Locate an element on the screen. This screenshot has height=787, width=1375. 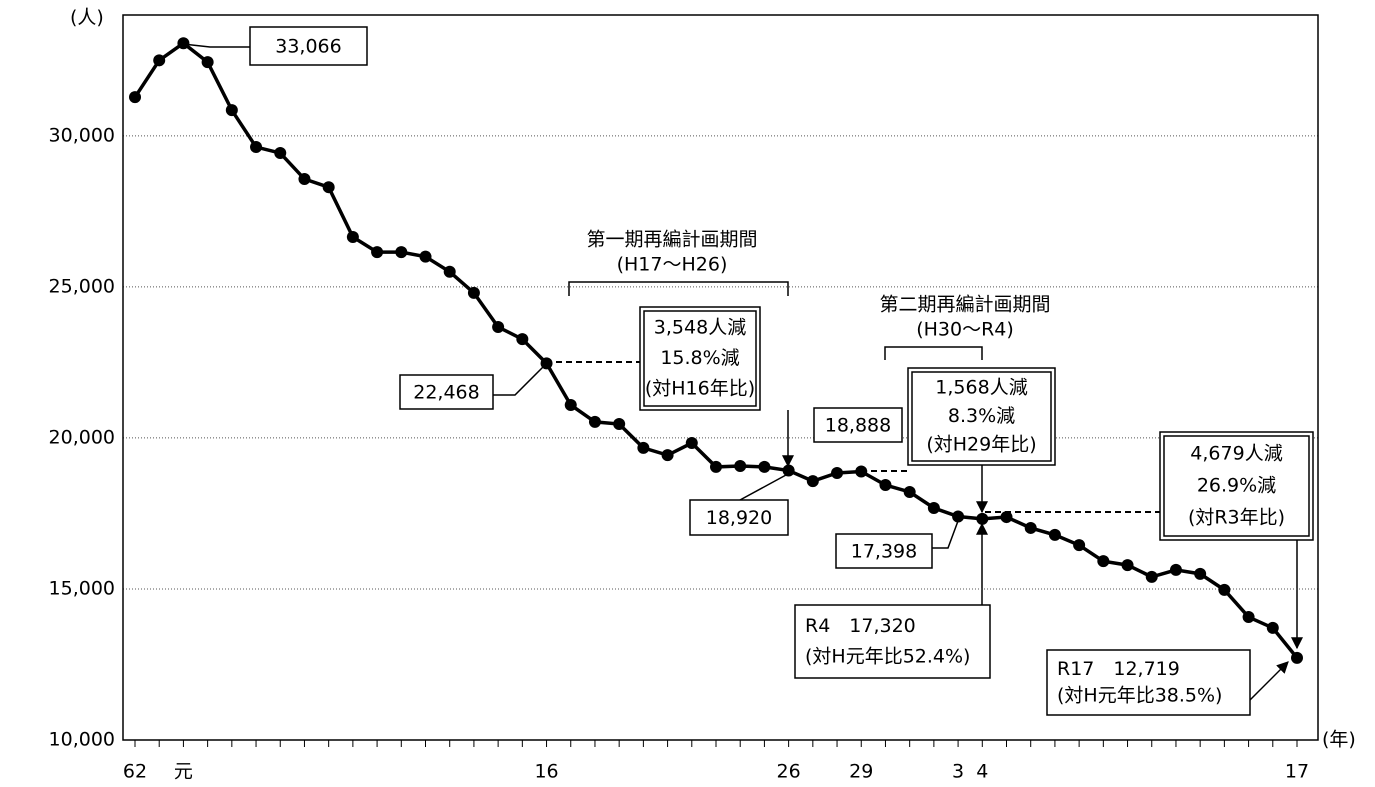
annotation-text: R17 12,719 is located at coordinates (1118, 669).